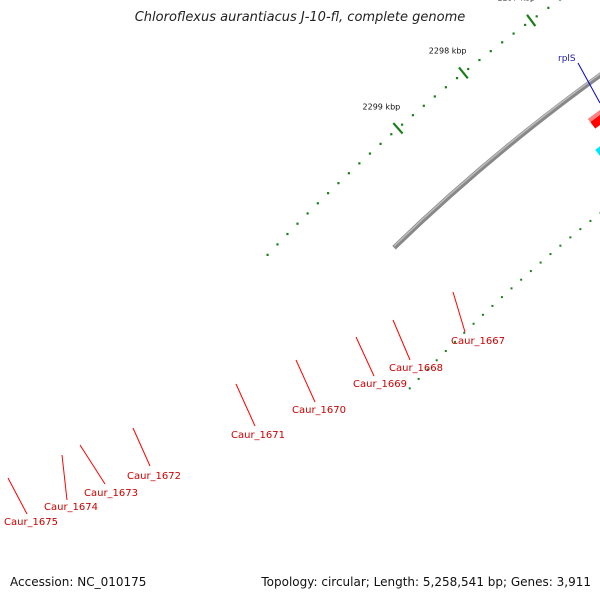 The height and width of the screenshot is (600, 600). I want to click on accession-text: Accession: NC_010175, so click(78, 582).